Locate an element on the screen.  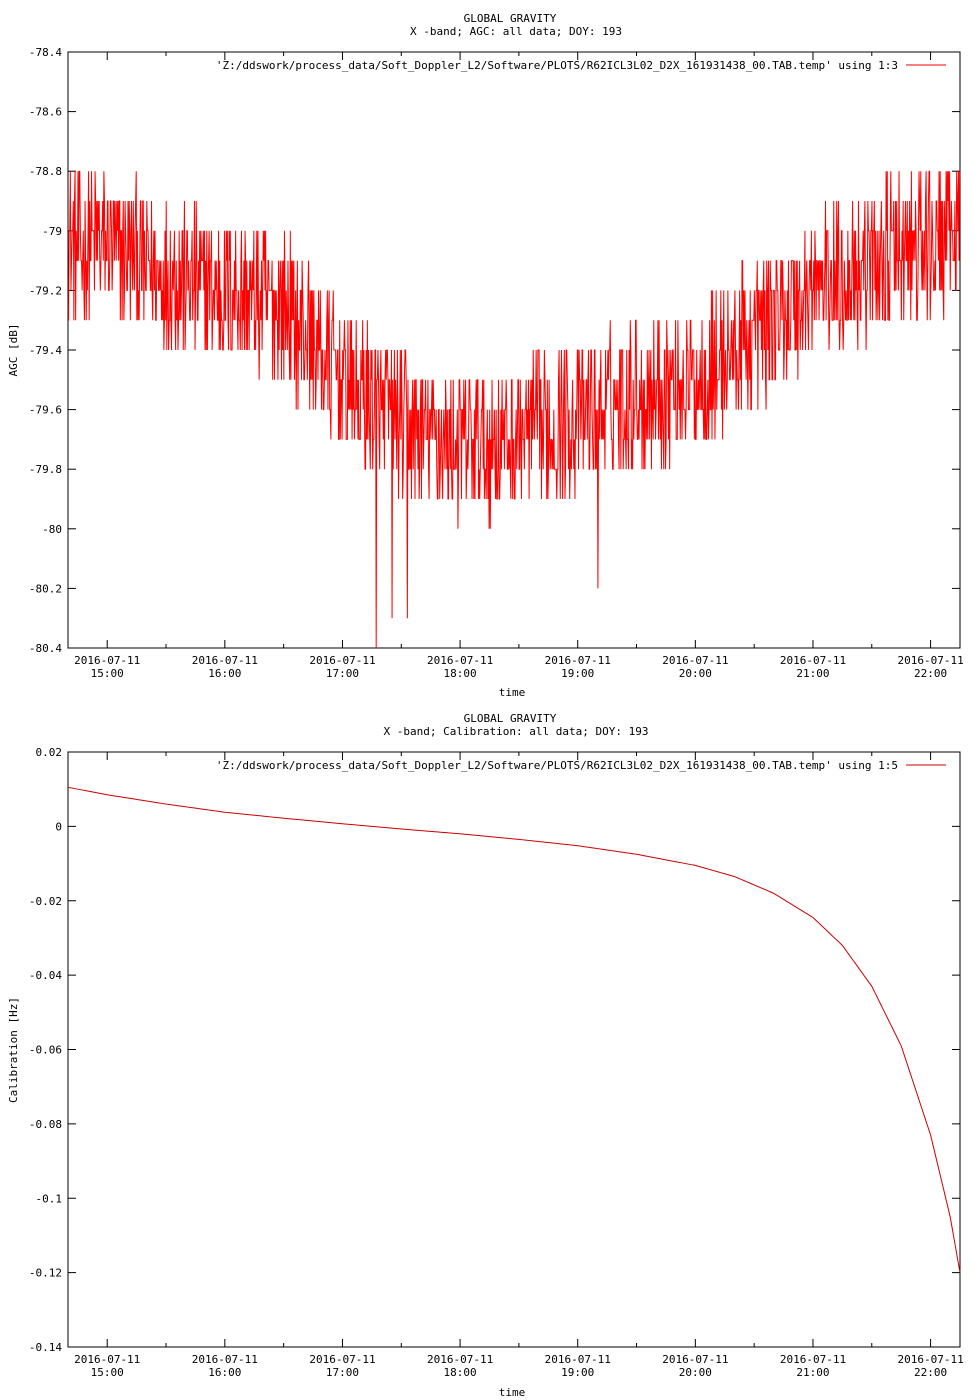
y-tick-label: 0.02 is located at coordinates (49, 752).